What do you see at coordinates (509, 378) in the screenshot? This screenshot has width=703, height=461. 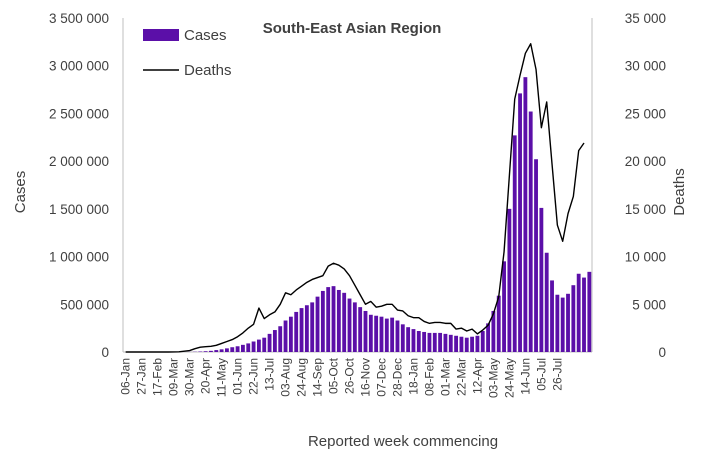 I see `x-tick-label: 24-May` at bounding box center [509, 378].